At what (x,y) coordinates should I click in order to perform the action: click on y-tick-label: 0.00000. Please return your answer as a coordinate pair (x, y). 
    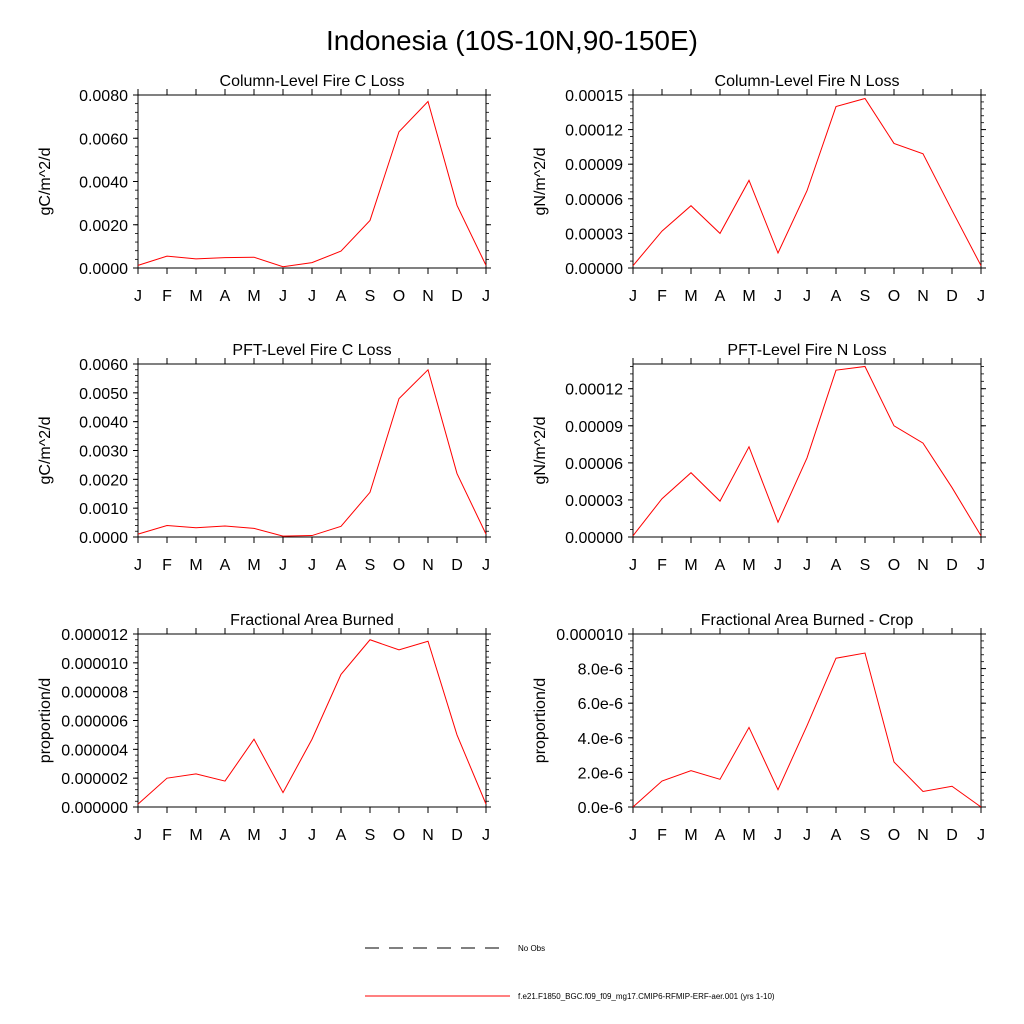
    Looking at the image, I should click on (594, 538).